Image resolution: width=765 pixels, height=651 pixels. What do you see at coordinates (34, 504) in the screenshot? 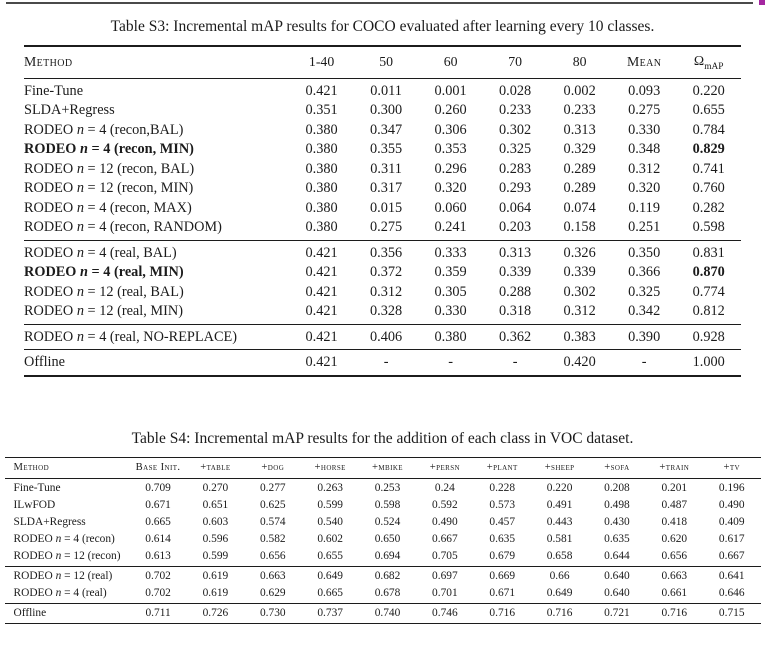
I see `method-cell: ILwFOD` at bounding box center [34, 504].